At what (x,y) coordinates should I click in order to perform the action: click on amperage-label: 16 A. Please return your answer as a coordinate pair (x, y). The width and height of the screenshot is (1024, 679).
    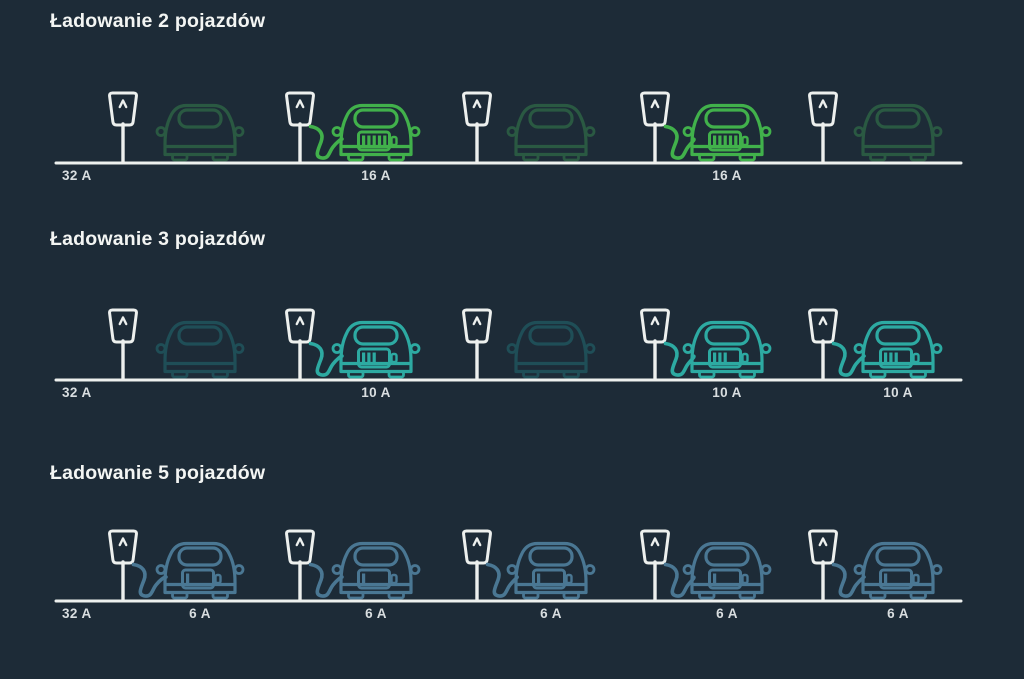
    Looking at the image, I should click on (376, 175).